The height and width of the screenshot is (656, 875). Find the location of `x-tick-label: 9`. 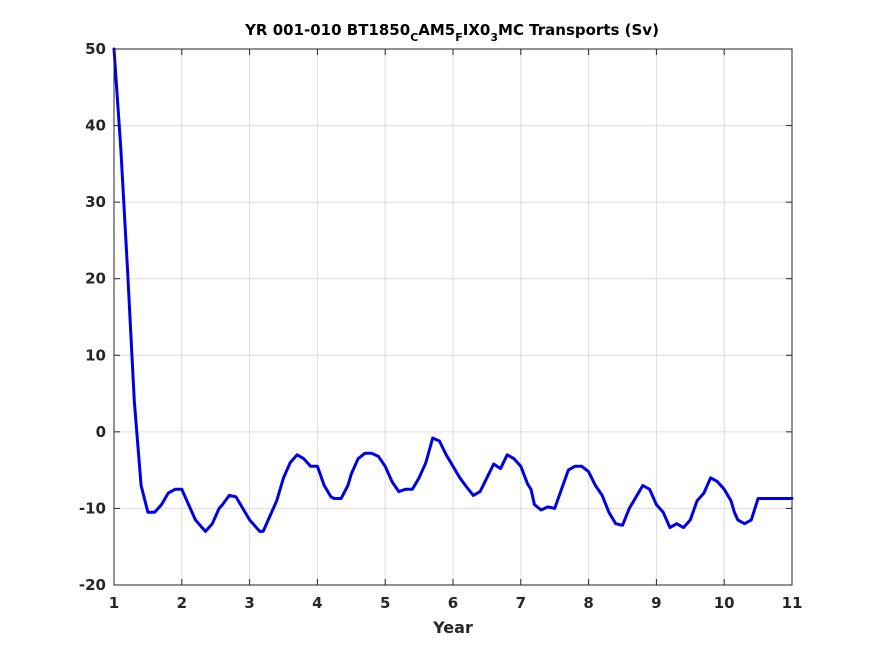

x-tick-label: 9 is located at coordinates (656, 603).